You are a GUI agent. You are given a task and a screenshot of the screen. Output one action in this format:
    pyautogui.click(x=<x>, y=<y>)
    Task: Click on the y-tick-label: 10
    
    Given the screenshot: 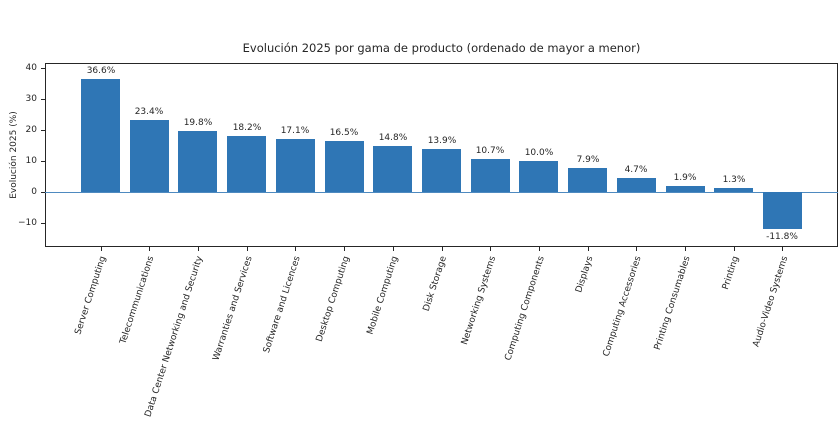 What is the action you would take?
    pyautogui.click(x=31, y=161)
    